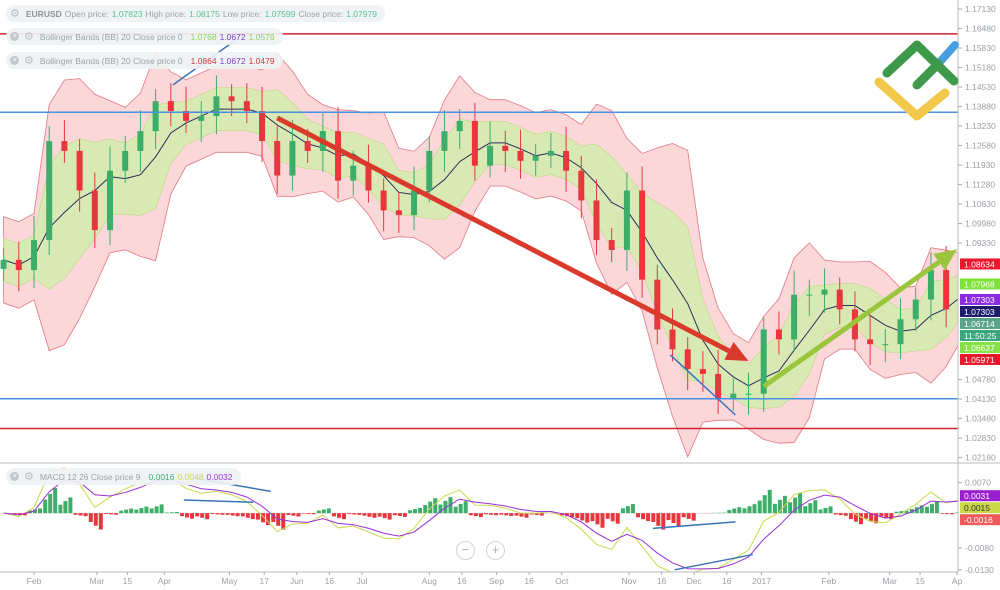 This screenshot has width=1000, height=590. Describe the element at coordinates (694, 525) in the screenshot. I see `trendline` at that location.